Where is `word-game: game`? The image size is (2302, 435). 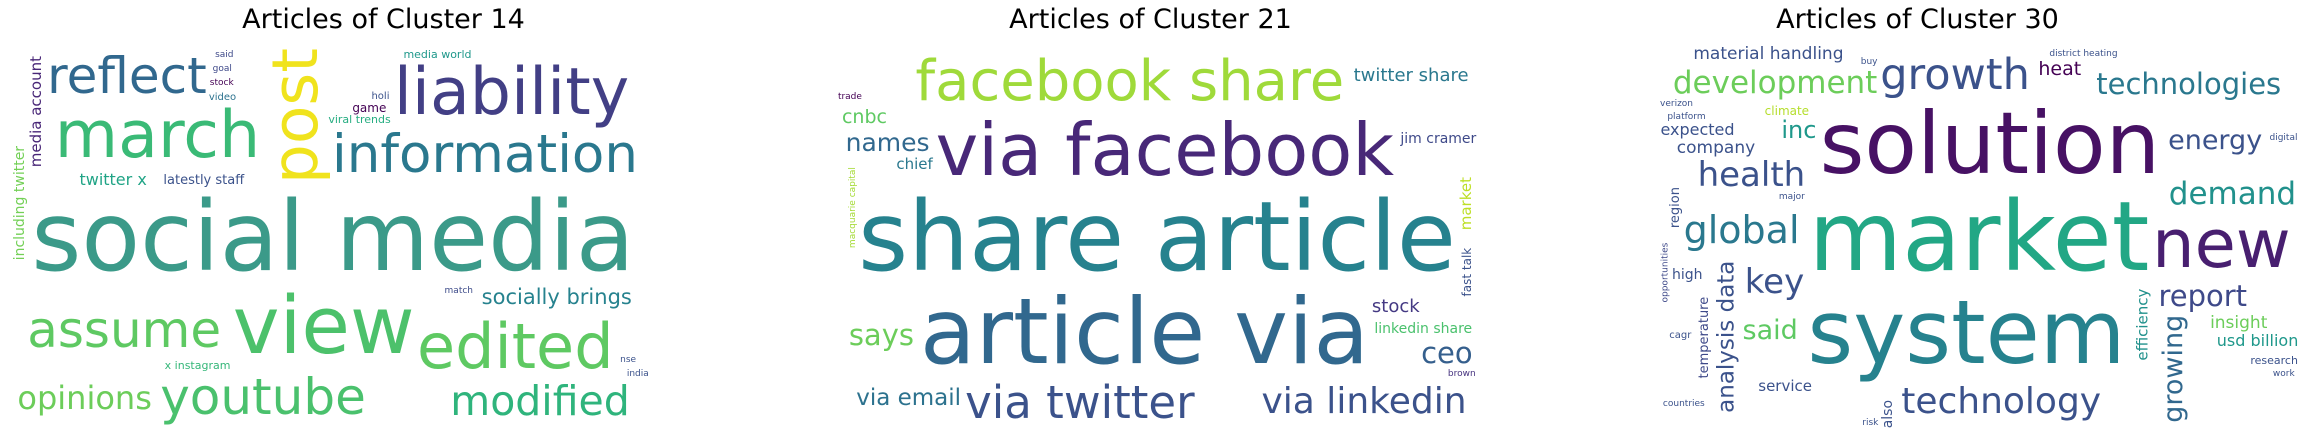 word-game: game is located at coordinates (369, 108).